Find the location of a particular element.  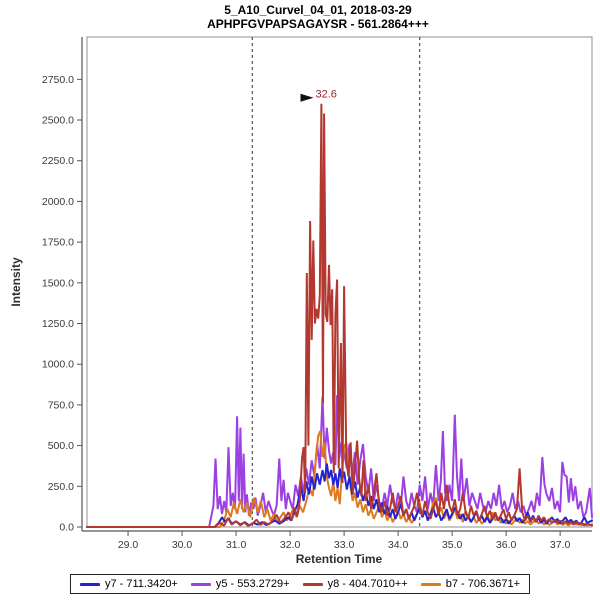

legend-label: y5 - 553.2729+ is located at coordinates (252, 584).